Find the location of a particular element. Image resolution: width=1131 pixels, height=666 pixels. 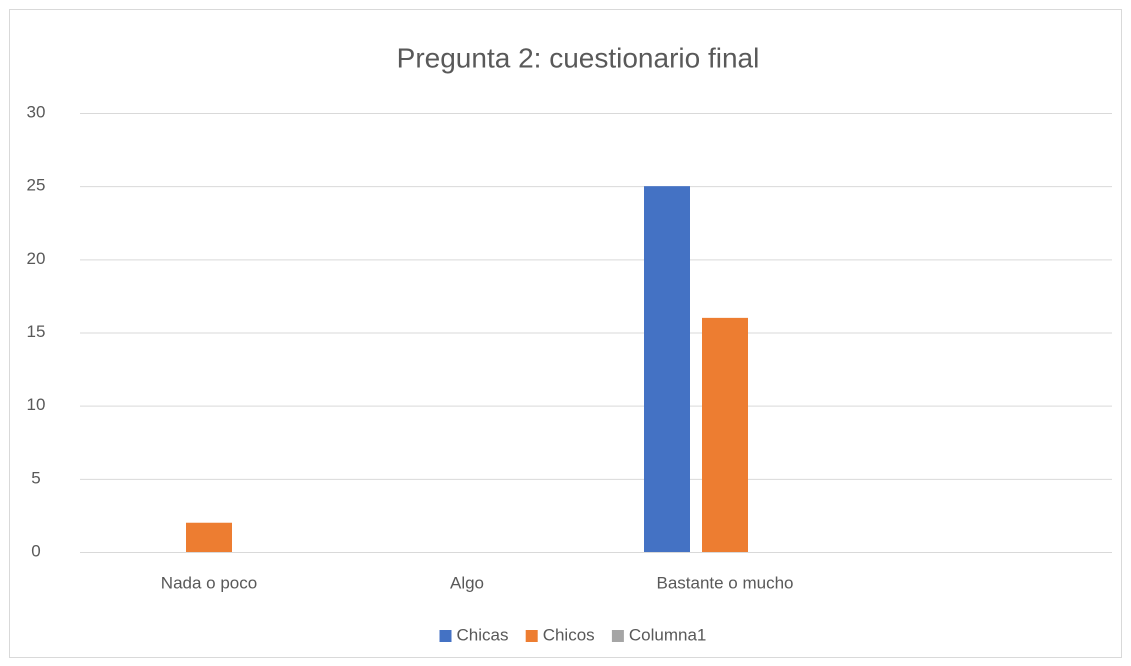

x-tick-label: Algo is located at coordinates (467, 582).